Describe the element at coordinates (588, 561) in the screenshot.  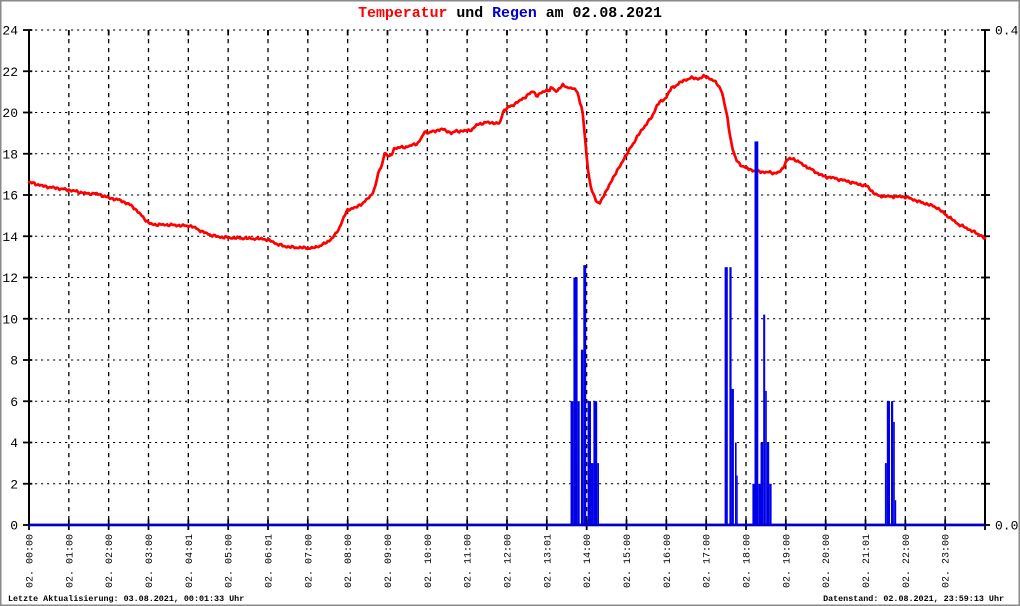
I see `svg-text: 02. 14:00` at that location.